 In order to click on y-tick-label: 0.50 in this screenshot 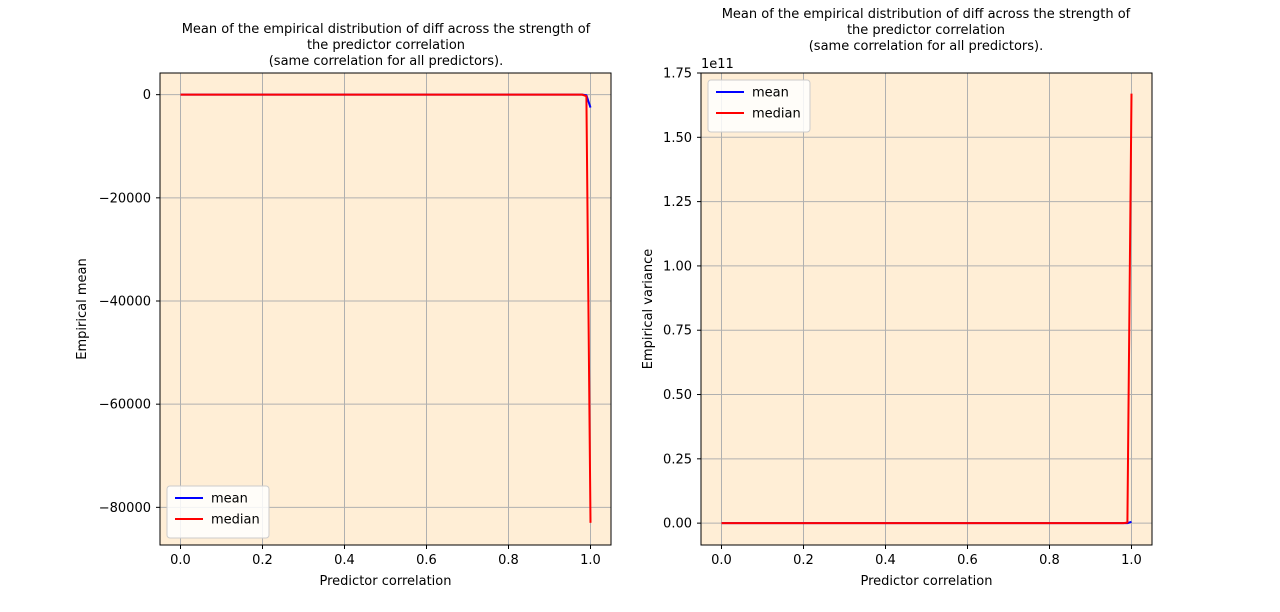, I will do `click(677, 395)`.